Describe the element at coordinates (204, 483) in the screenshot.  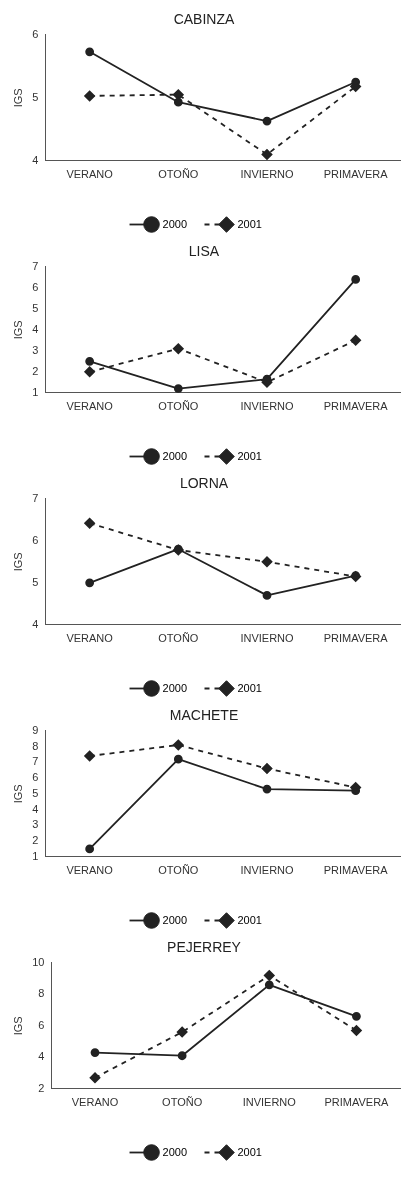
I see `chart-title: LORNA` at that location.